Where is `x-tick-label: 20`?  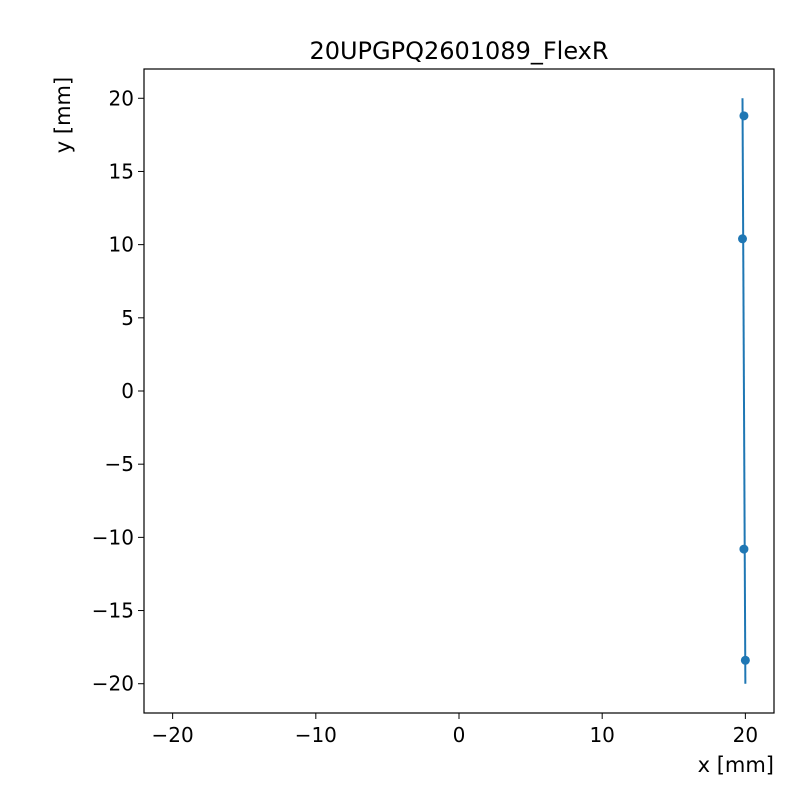 x-tick-label: 20 is located at coordinates (745, 735).